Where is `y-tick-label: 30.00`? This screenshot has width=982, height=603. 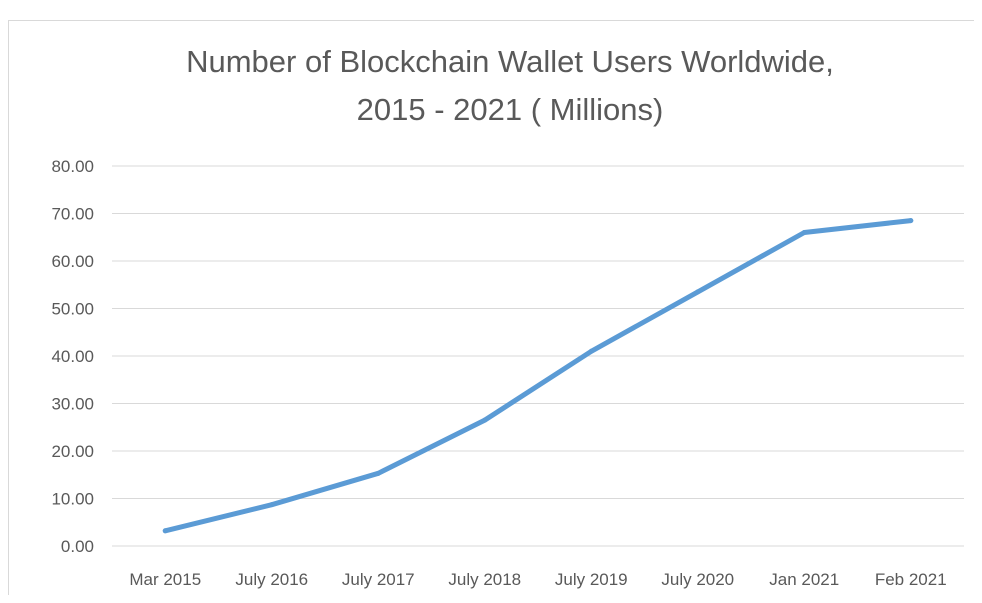 y-tick-label: 30.00 is located at coordinates (72, 404).